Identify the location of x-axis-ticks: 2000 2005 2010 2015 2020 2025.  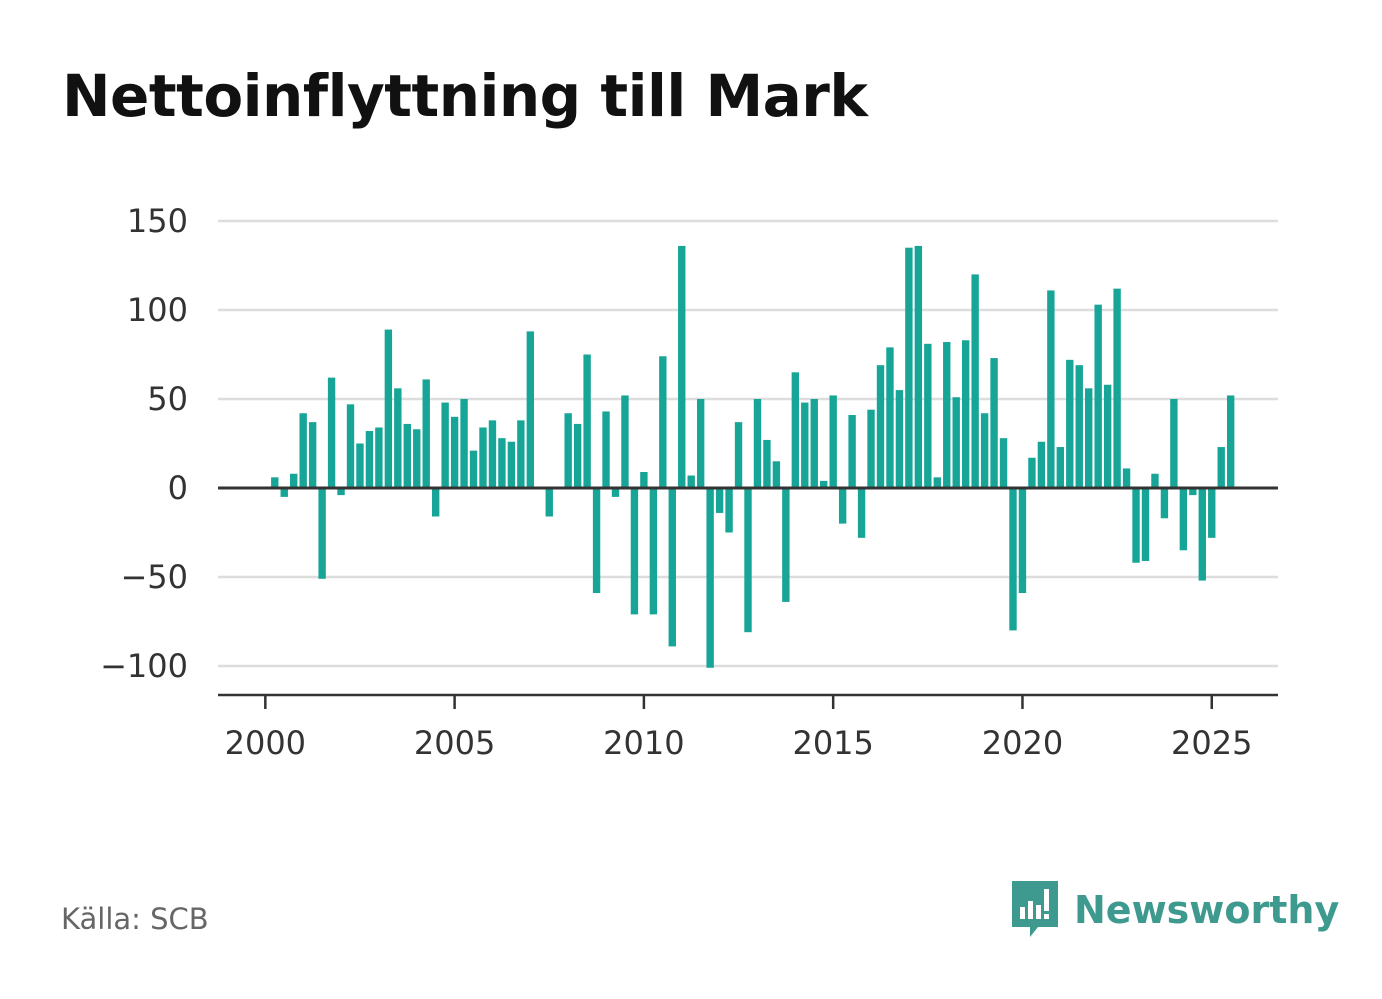
(738, 728).